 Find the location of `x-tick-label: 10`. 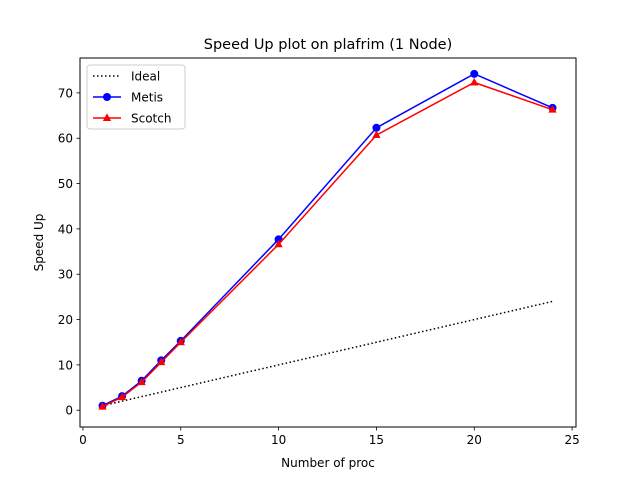

x-tick-label: 10 is located at coordinates (278, 440).